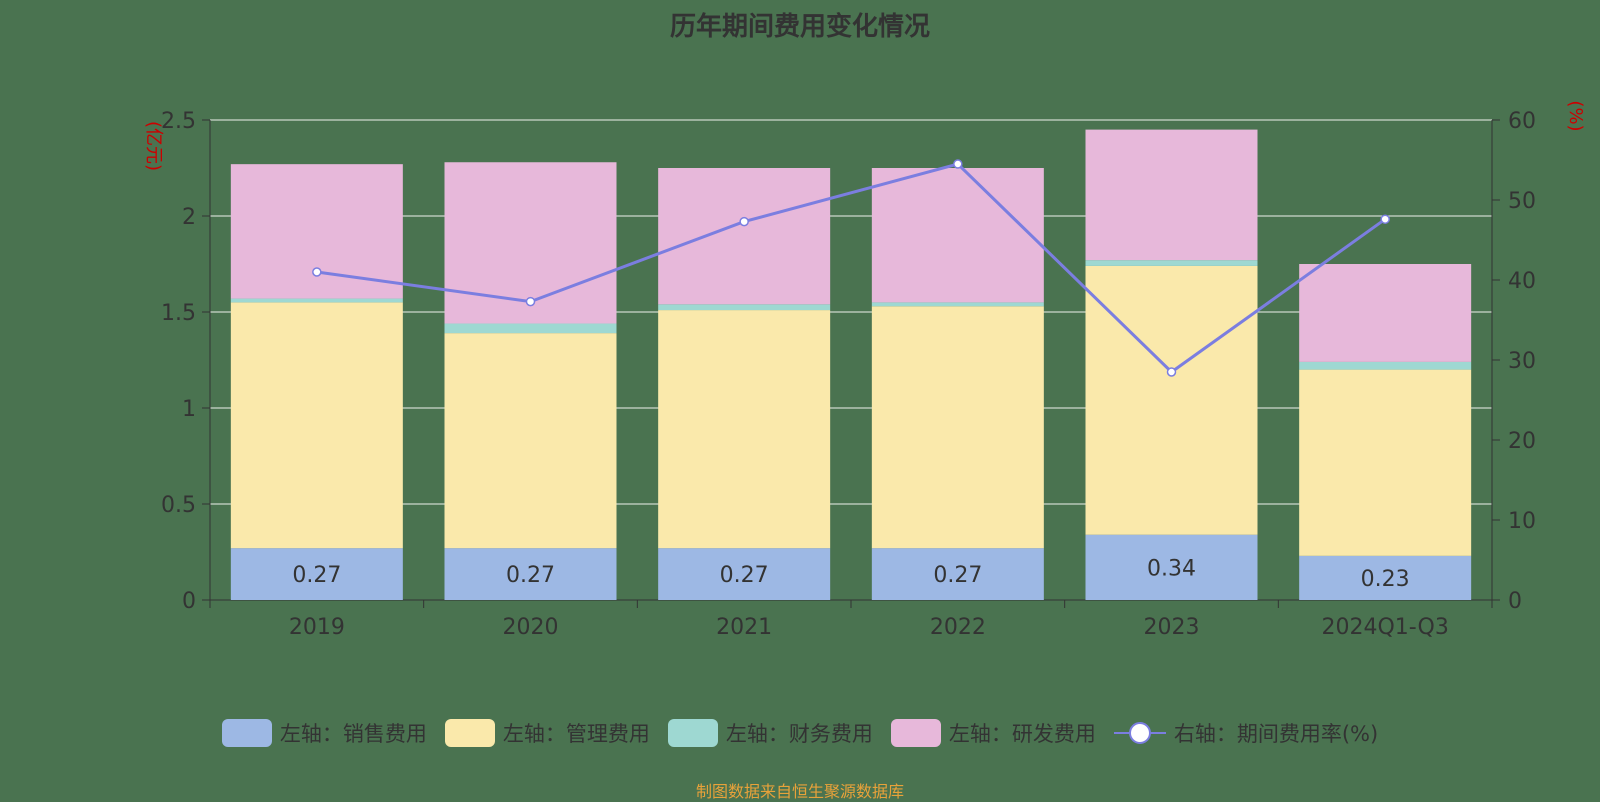 The height and width of the screenshot is (802, 1600). What do you see at coordinates (189, 409) in the screenshot?
I see `y-left-tick-label: 1` at bounding box center [189, 409].